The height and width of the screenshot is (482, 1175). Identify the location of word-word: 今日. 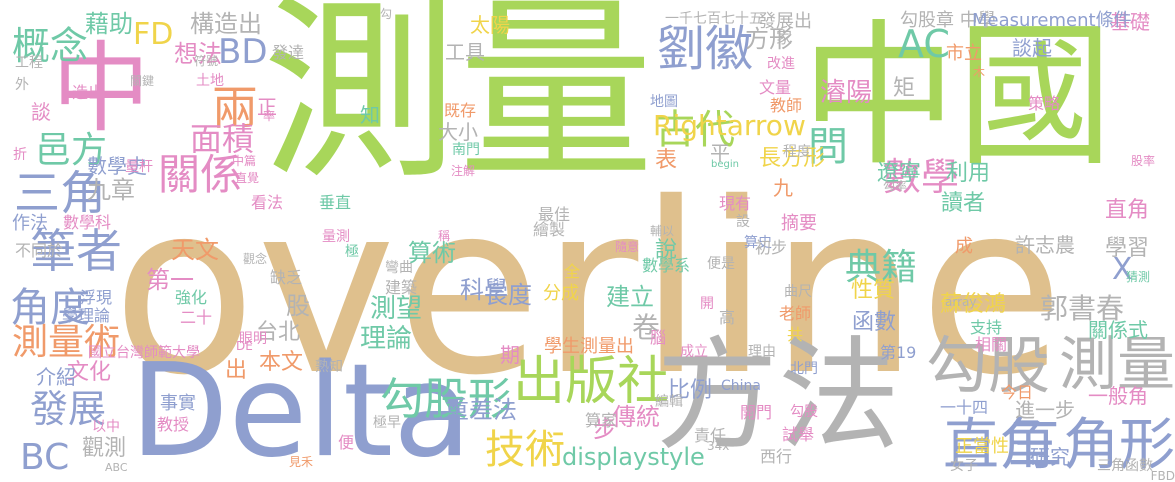
(1017, 392).